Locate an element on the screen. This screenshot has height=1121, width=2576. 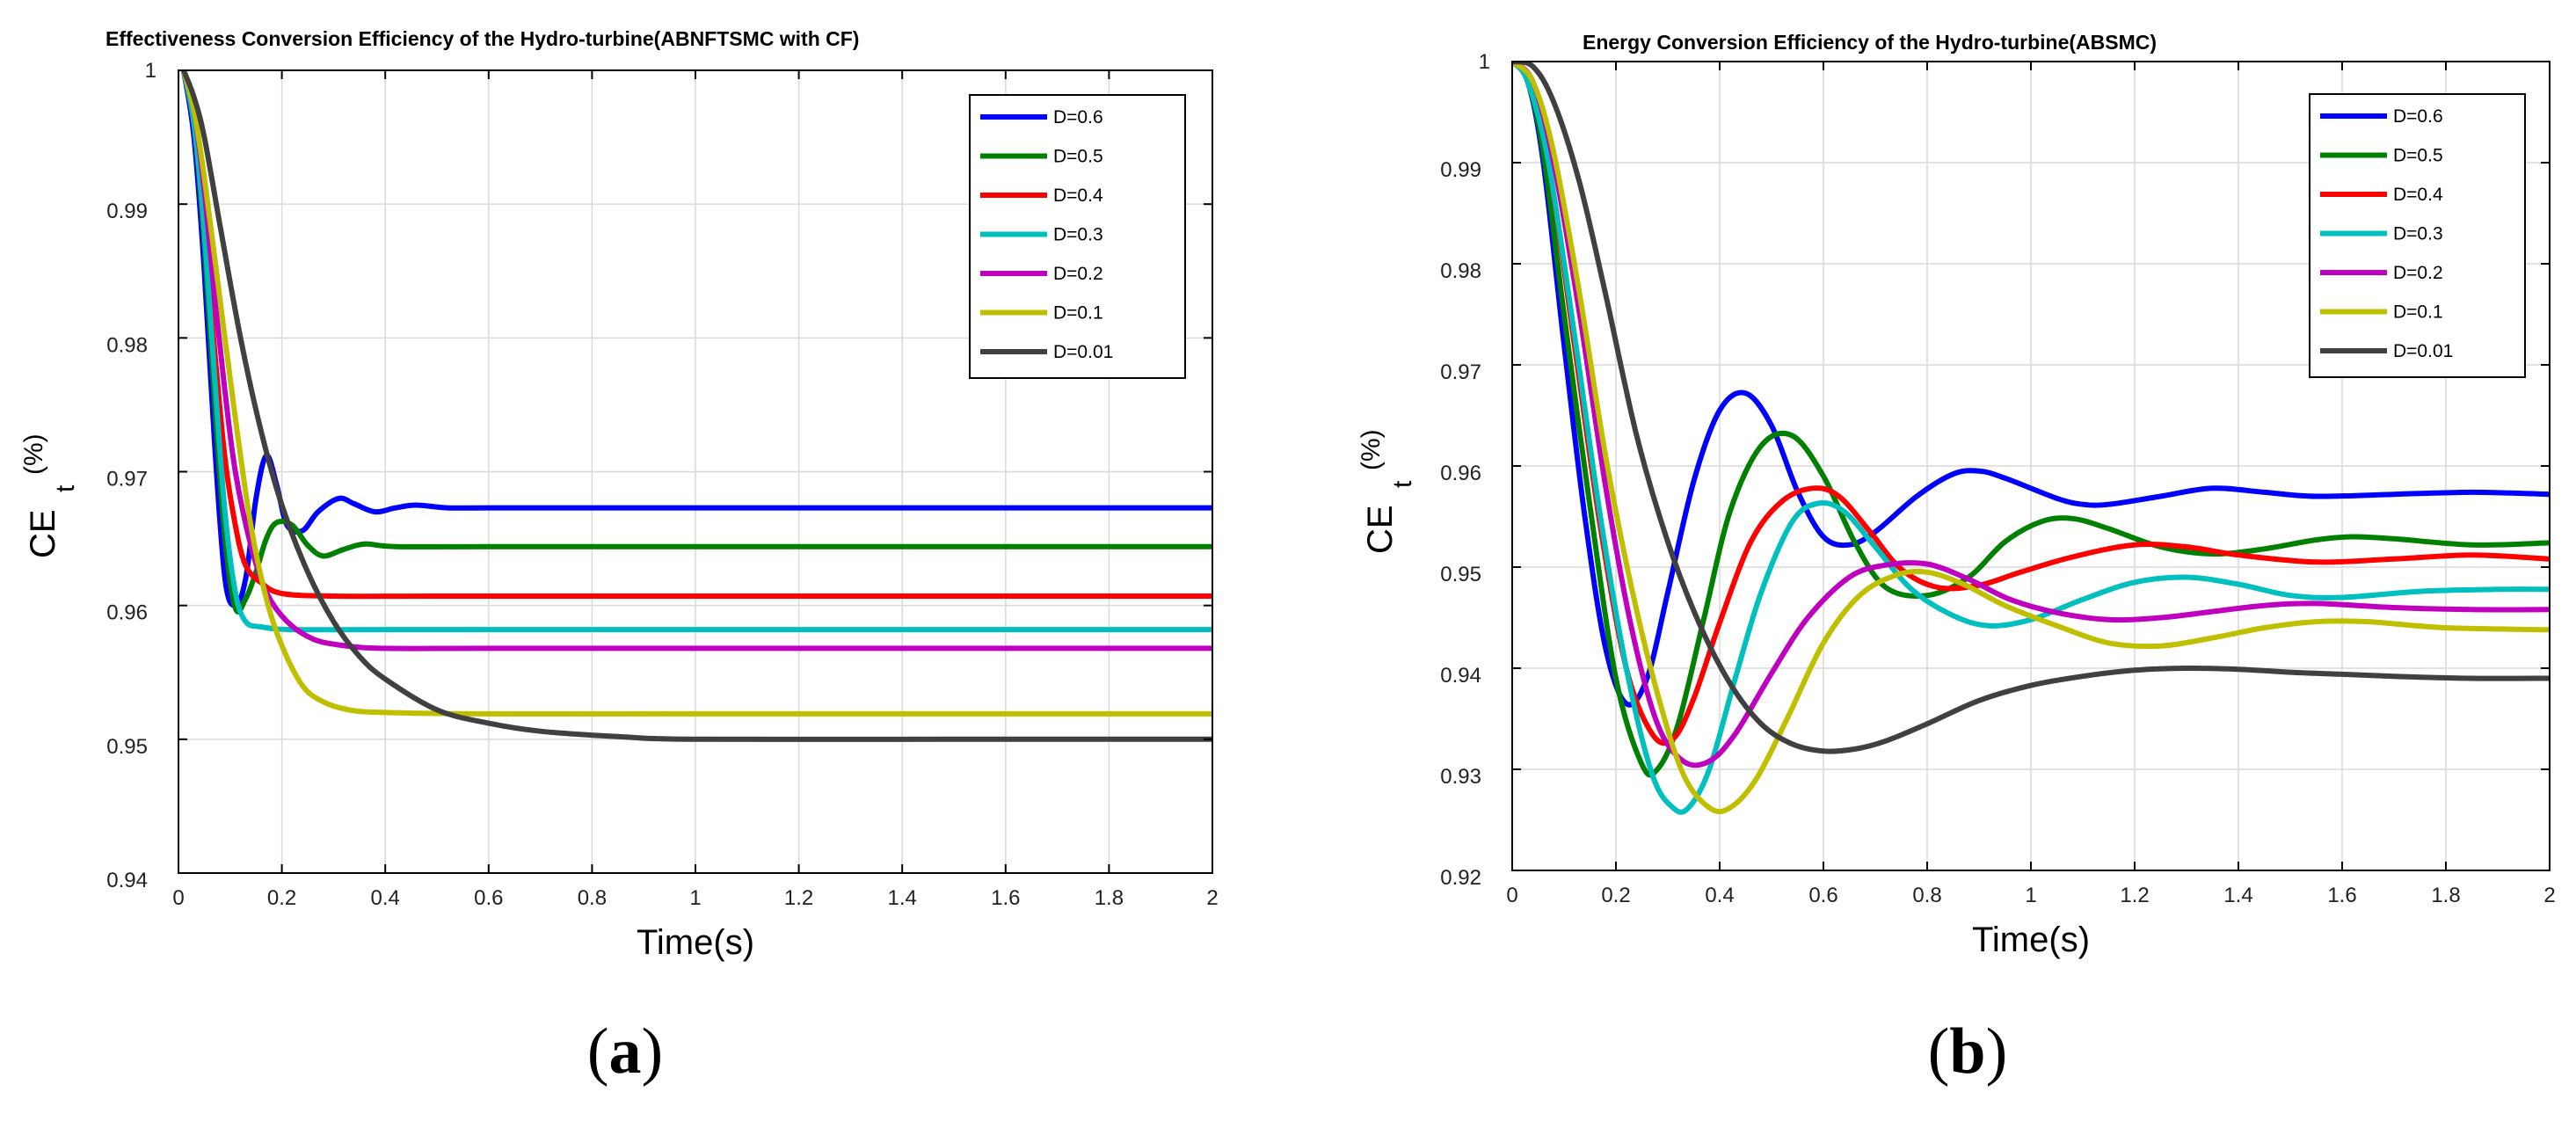
panel-letter: b is located at coordinates (1967, 1051).